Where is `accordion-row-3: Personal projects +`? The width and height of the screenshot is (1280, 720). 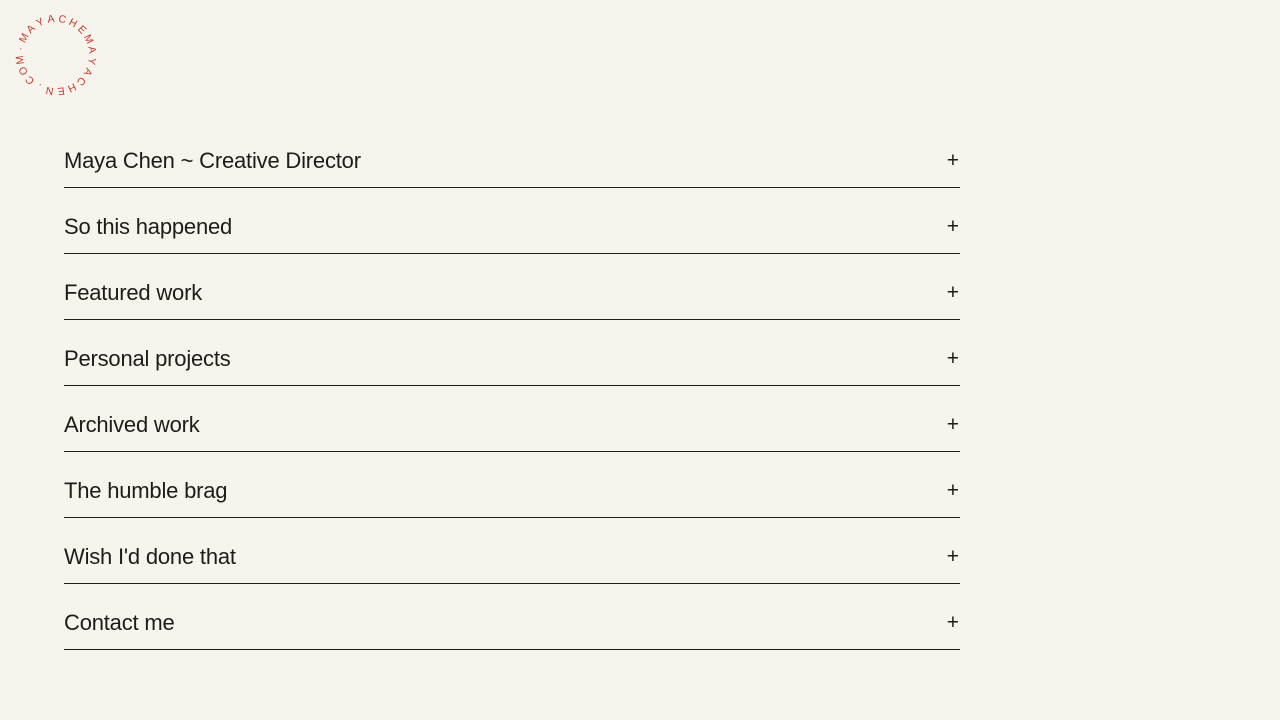 accordion-row-3: Personal projects + is located at coordinates (512, 353).